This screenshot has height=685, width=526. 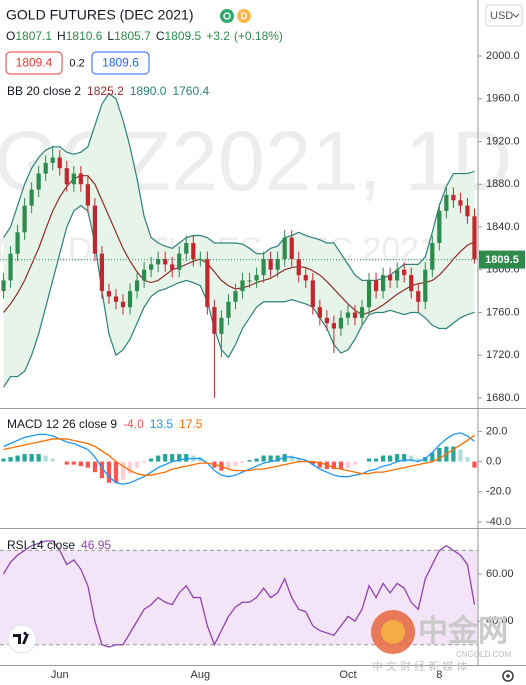 What do you see at coordinates (239, 594) in the screenshot?
I see `rsi-line` at bounding box center [239, 594].